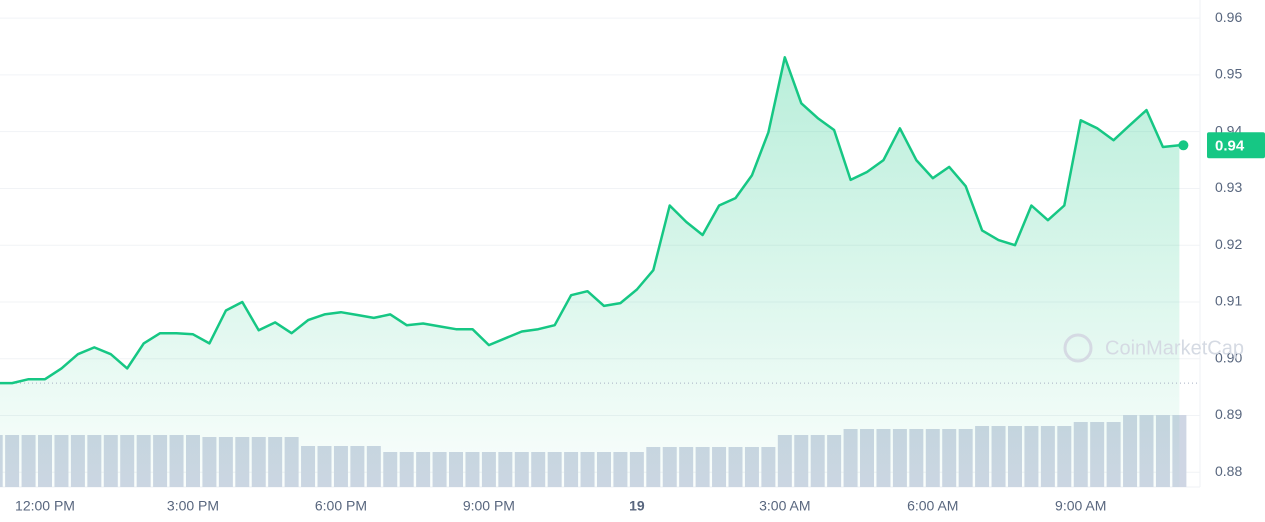  Describe the element at coordinates (1080, 506) in the screenshot. I see `x-tick-label: 9:00 AM` at that location.